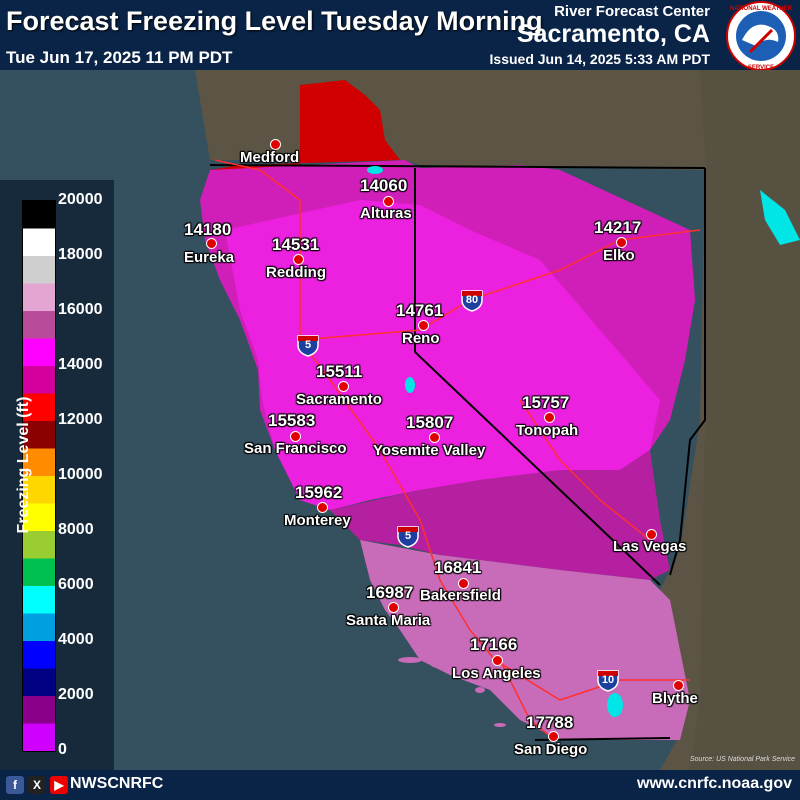 This screenshot has width=800, height=800. I want to click on point-value: 14531, so click(296, 244).